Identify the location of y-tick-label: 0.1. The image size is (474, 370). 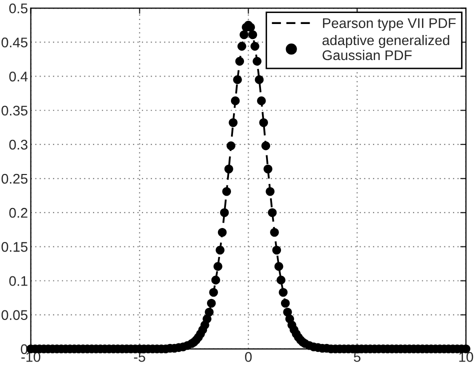
(18, 281).